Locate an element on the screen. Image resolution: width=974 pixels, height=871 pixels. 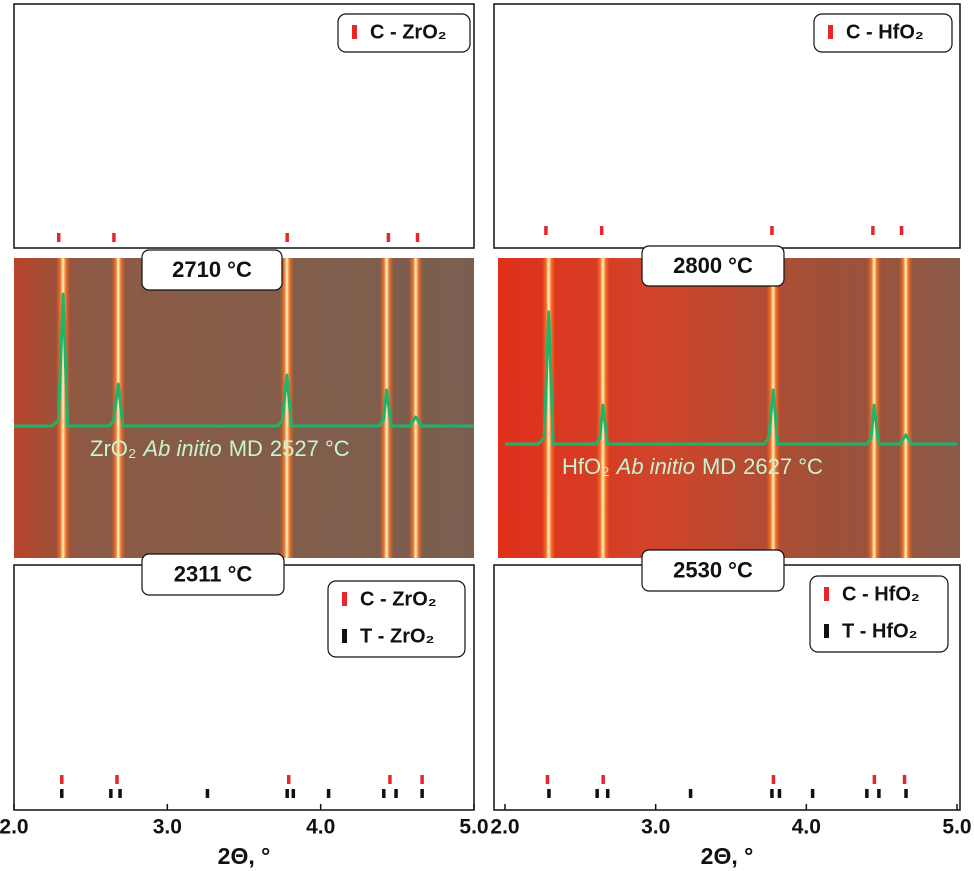
legend-label: T - ZrO₂ is located at coordinates (397, 636).